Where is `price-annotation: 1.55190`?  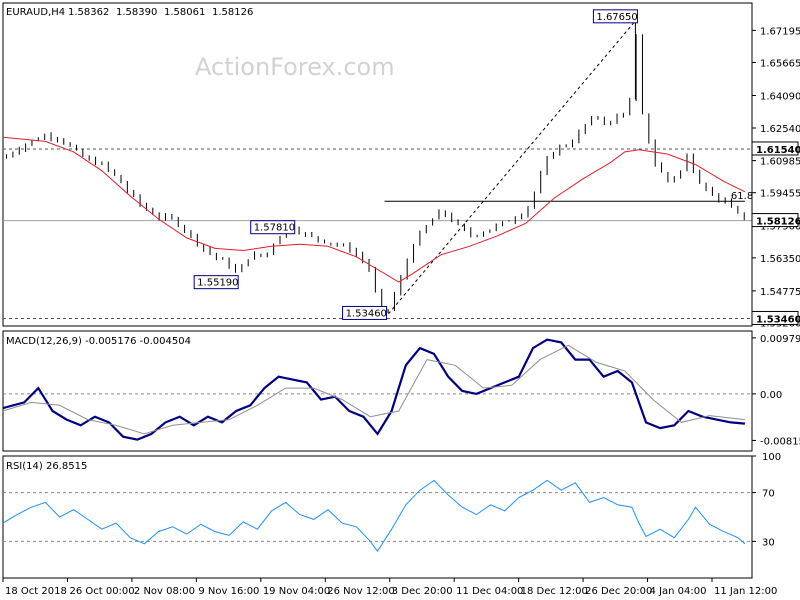 price-annotation: 1.55190 is located at coordinates (217, 283).